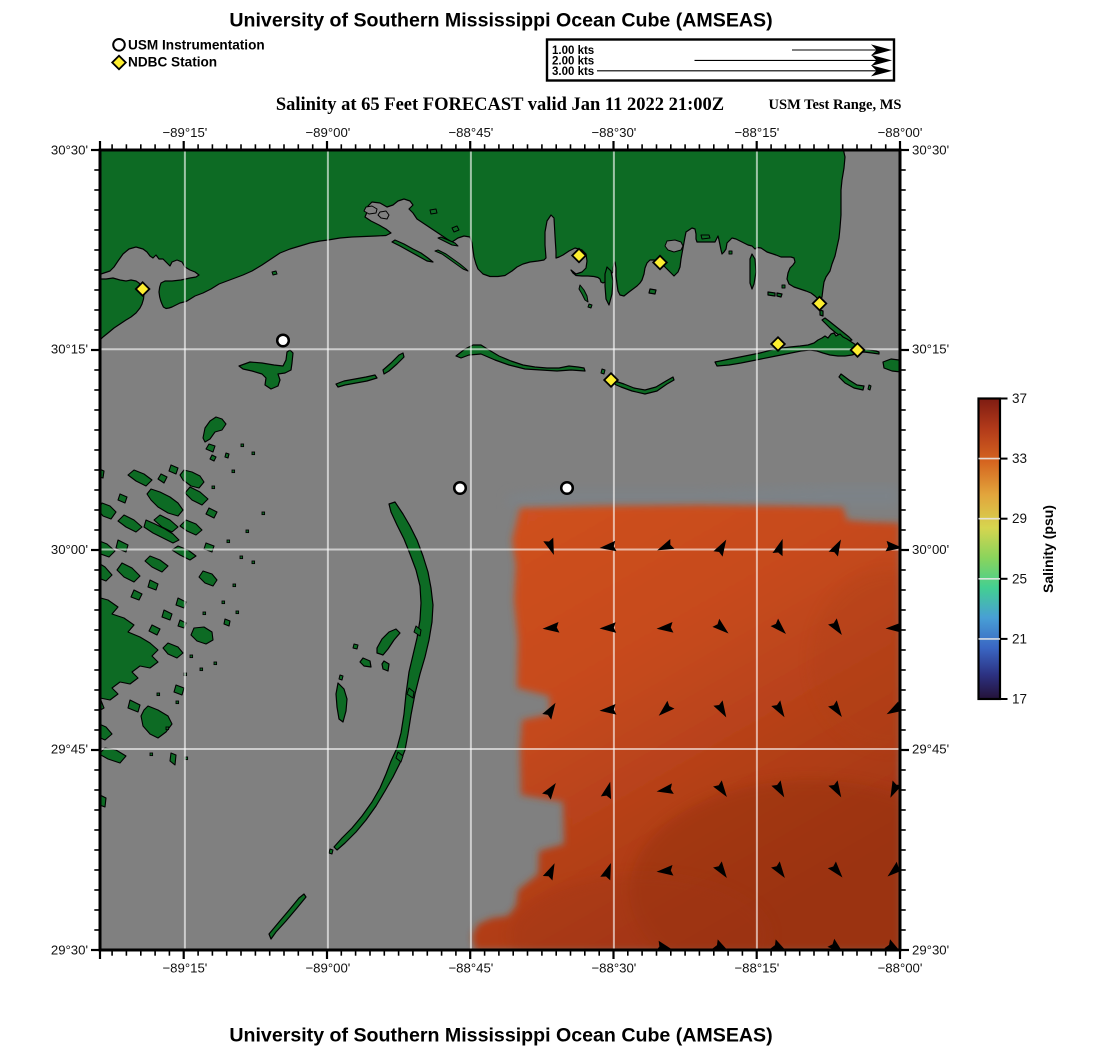  I want to click on svg-text: 2.00 kts, so click(573, 61).